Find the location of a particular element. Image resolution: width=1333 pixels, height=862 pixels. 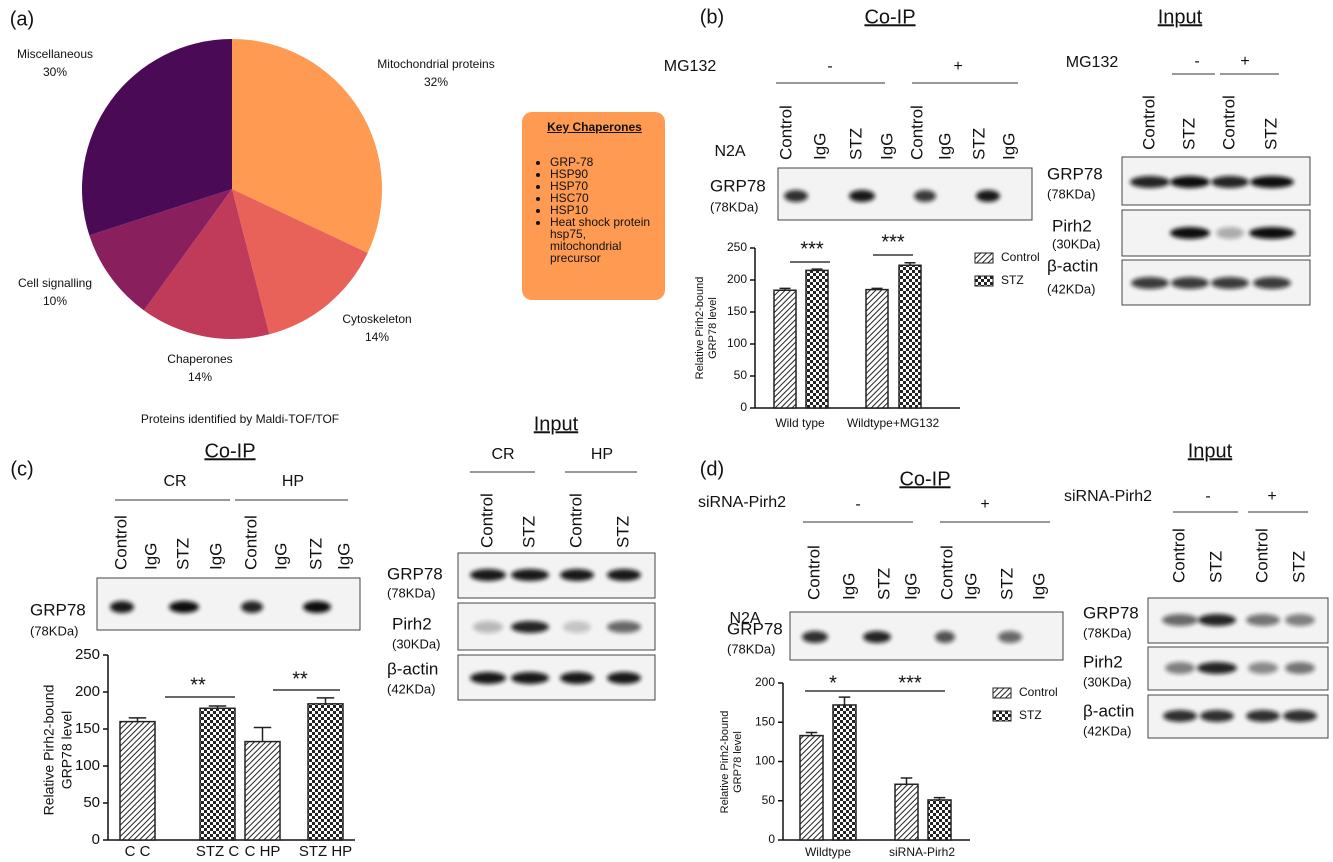

legend-label: Control is located at coordinates (1038, 692).